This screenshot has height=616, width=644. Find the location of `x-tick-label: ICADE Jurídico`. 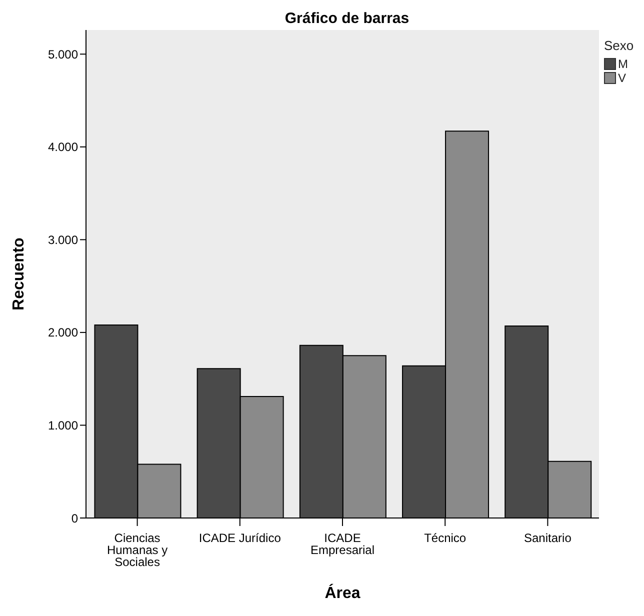

x-tick-label: ICADE Jurídico is located at coordinates (240, 538).